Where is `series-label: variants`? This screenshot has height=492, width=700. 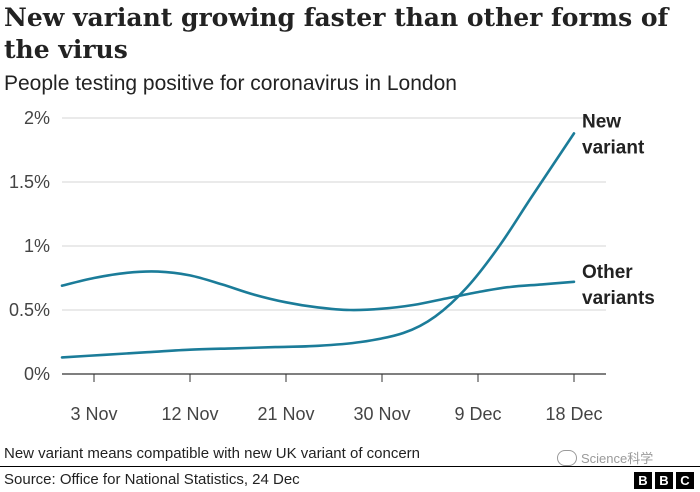
series-label: variants is located at coordinates (618, 298).